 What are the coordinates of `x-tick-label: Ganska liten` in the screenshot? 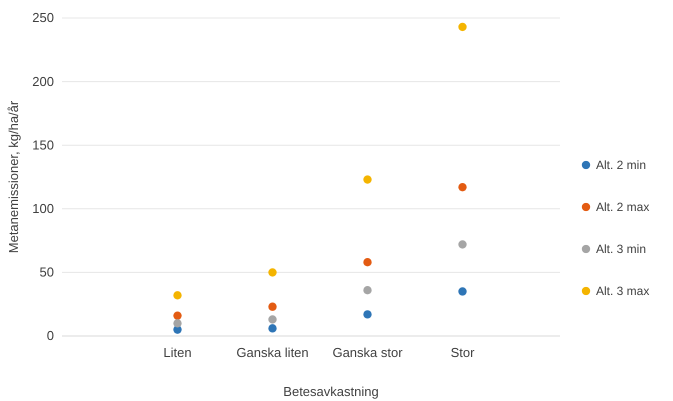 It's located at (272, 352).